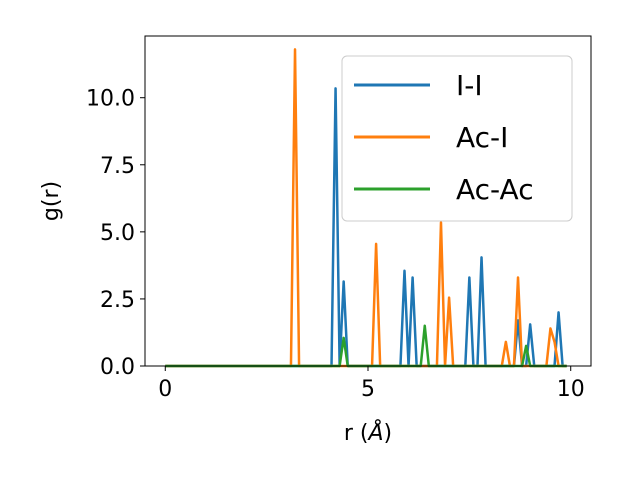 The image size is (640, 480). Describe the element at coordinates (51, 201) in the screenshot. I see `y-axis-label: g(r)` at that location.